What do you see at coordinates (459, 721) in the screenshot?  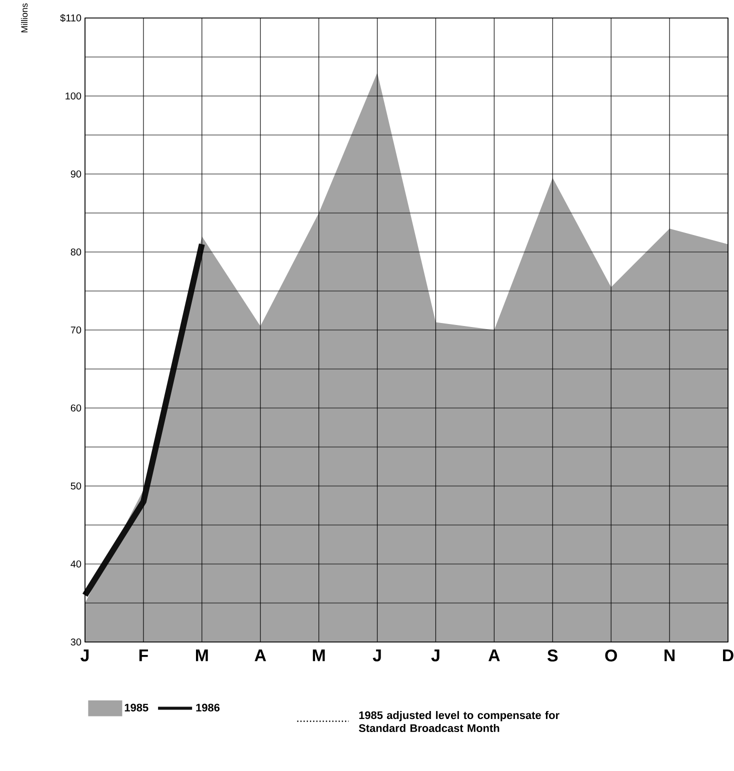 I see `text: 1985 adjusted level to compensate for Standard Broadcast Month` at bounding box center [459, 721].